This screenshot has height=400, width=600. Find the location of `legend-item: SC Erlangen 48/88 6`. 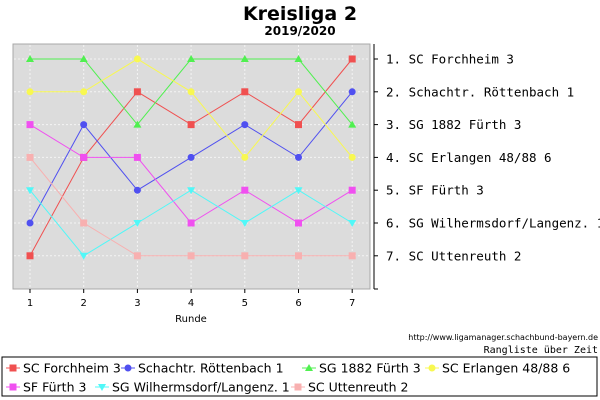

legend-item: SC Erlangen 48/88 6 is located at coordinates (497, 368).